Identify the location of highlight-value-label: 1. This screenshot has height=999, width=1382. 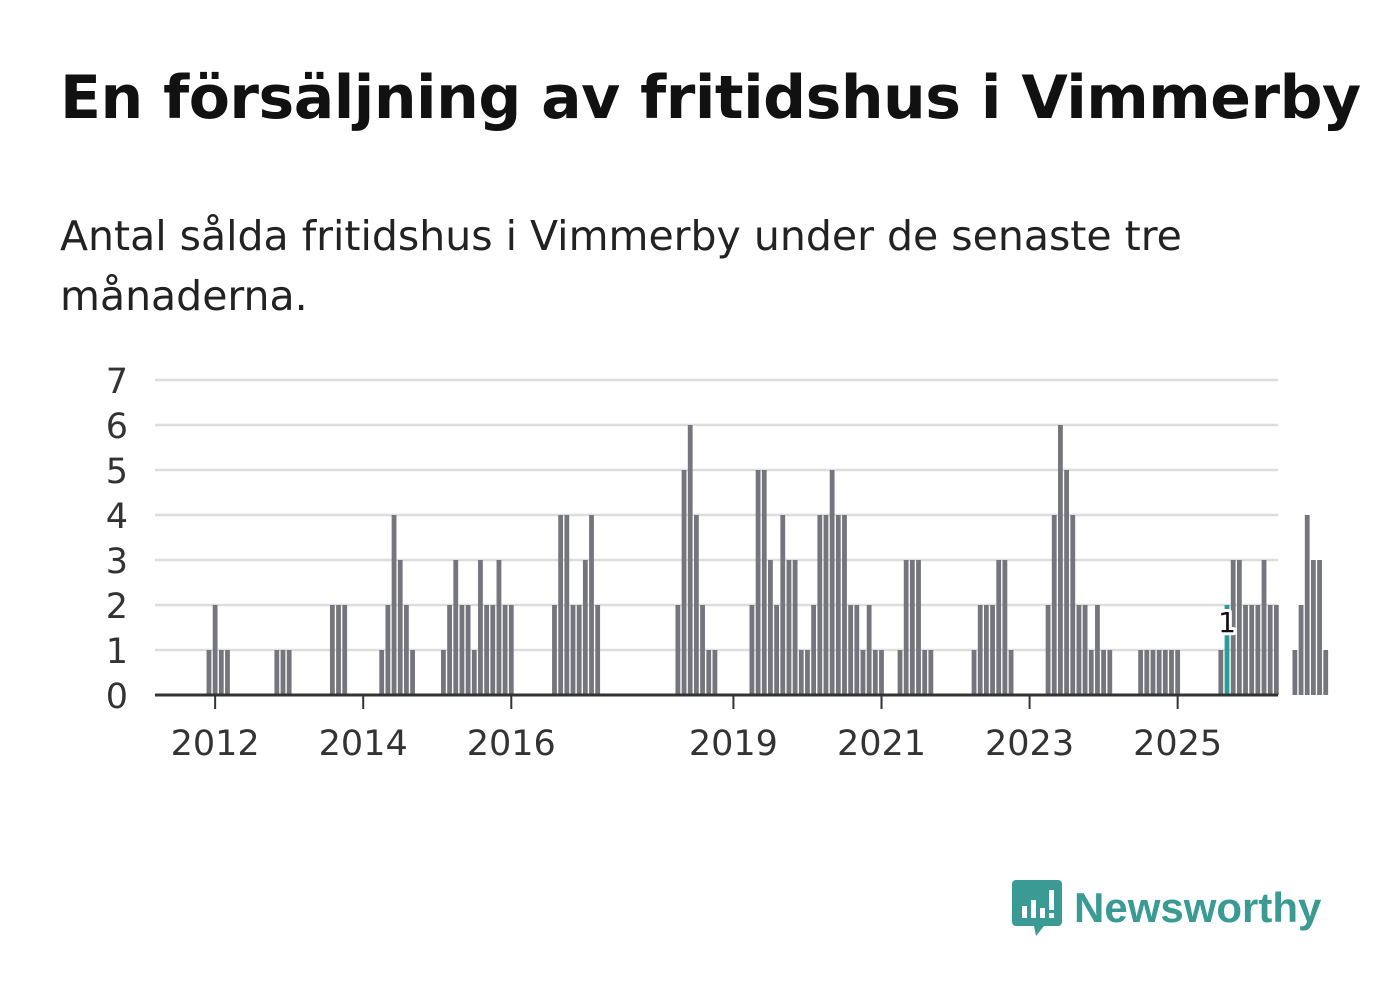
(1227, 622).